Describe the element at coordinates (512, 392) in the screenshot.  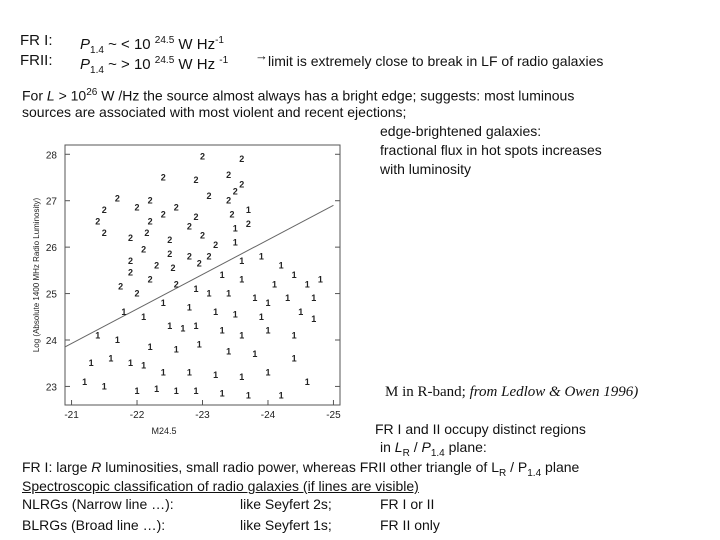
I see `figure-caption: M in R-band; from Ledlow & Owen 1996)` at that location.